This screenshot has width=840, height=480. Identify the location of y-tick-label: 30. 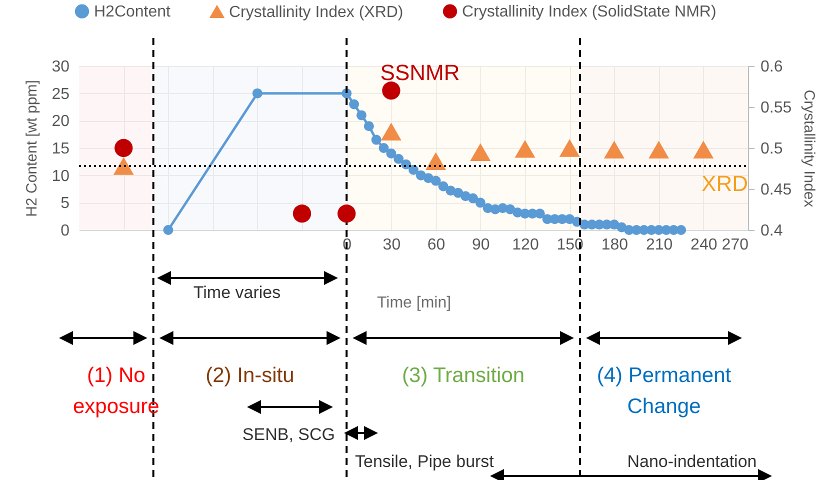
(61, 67).